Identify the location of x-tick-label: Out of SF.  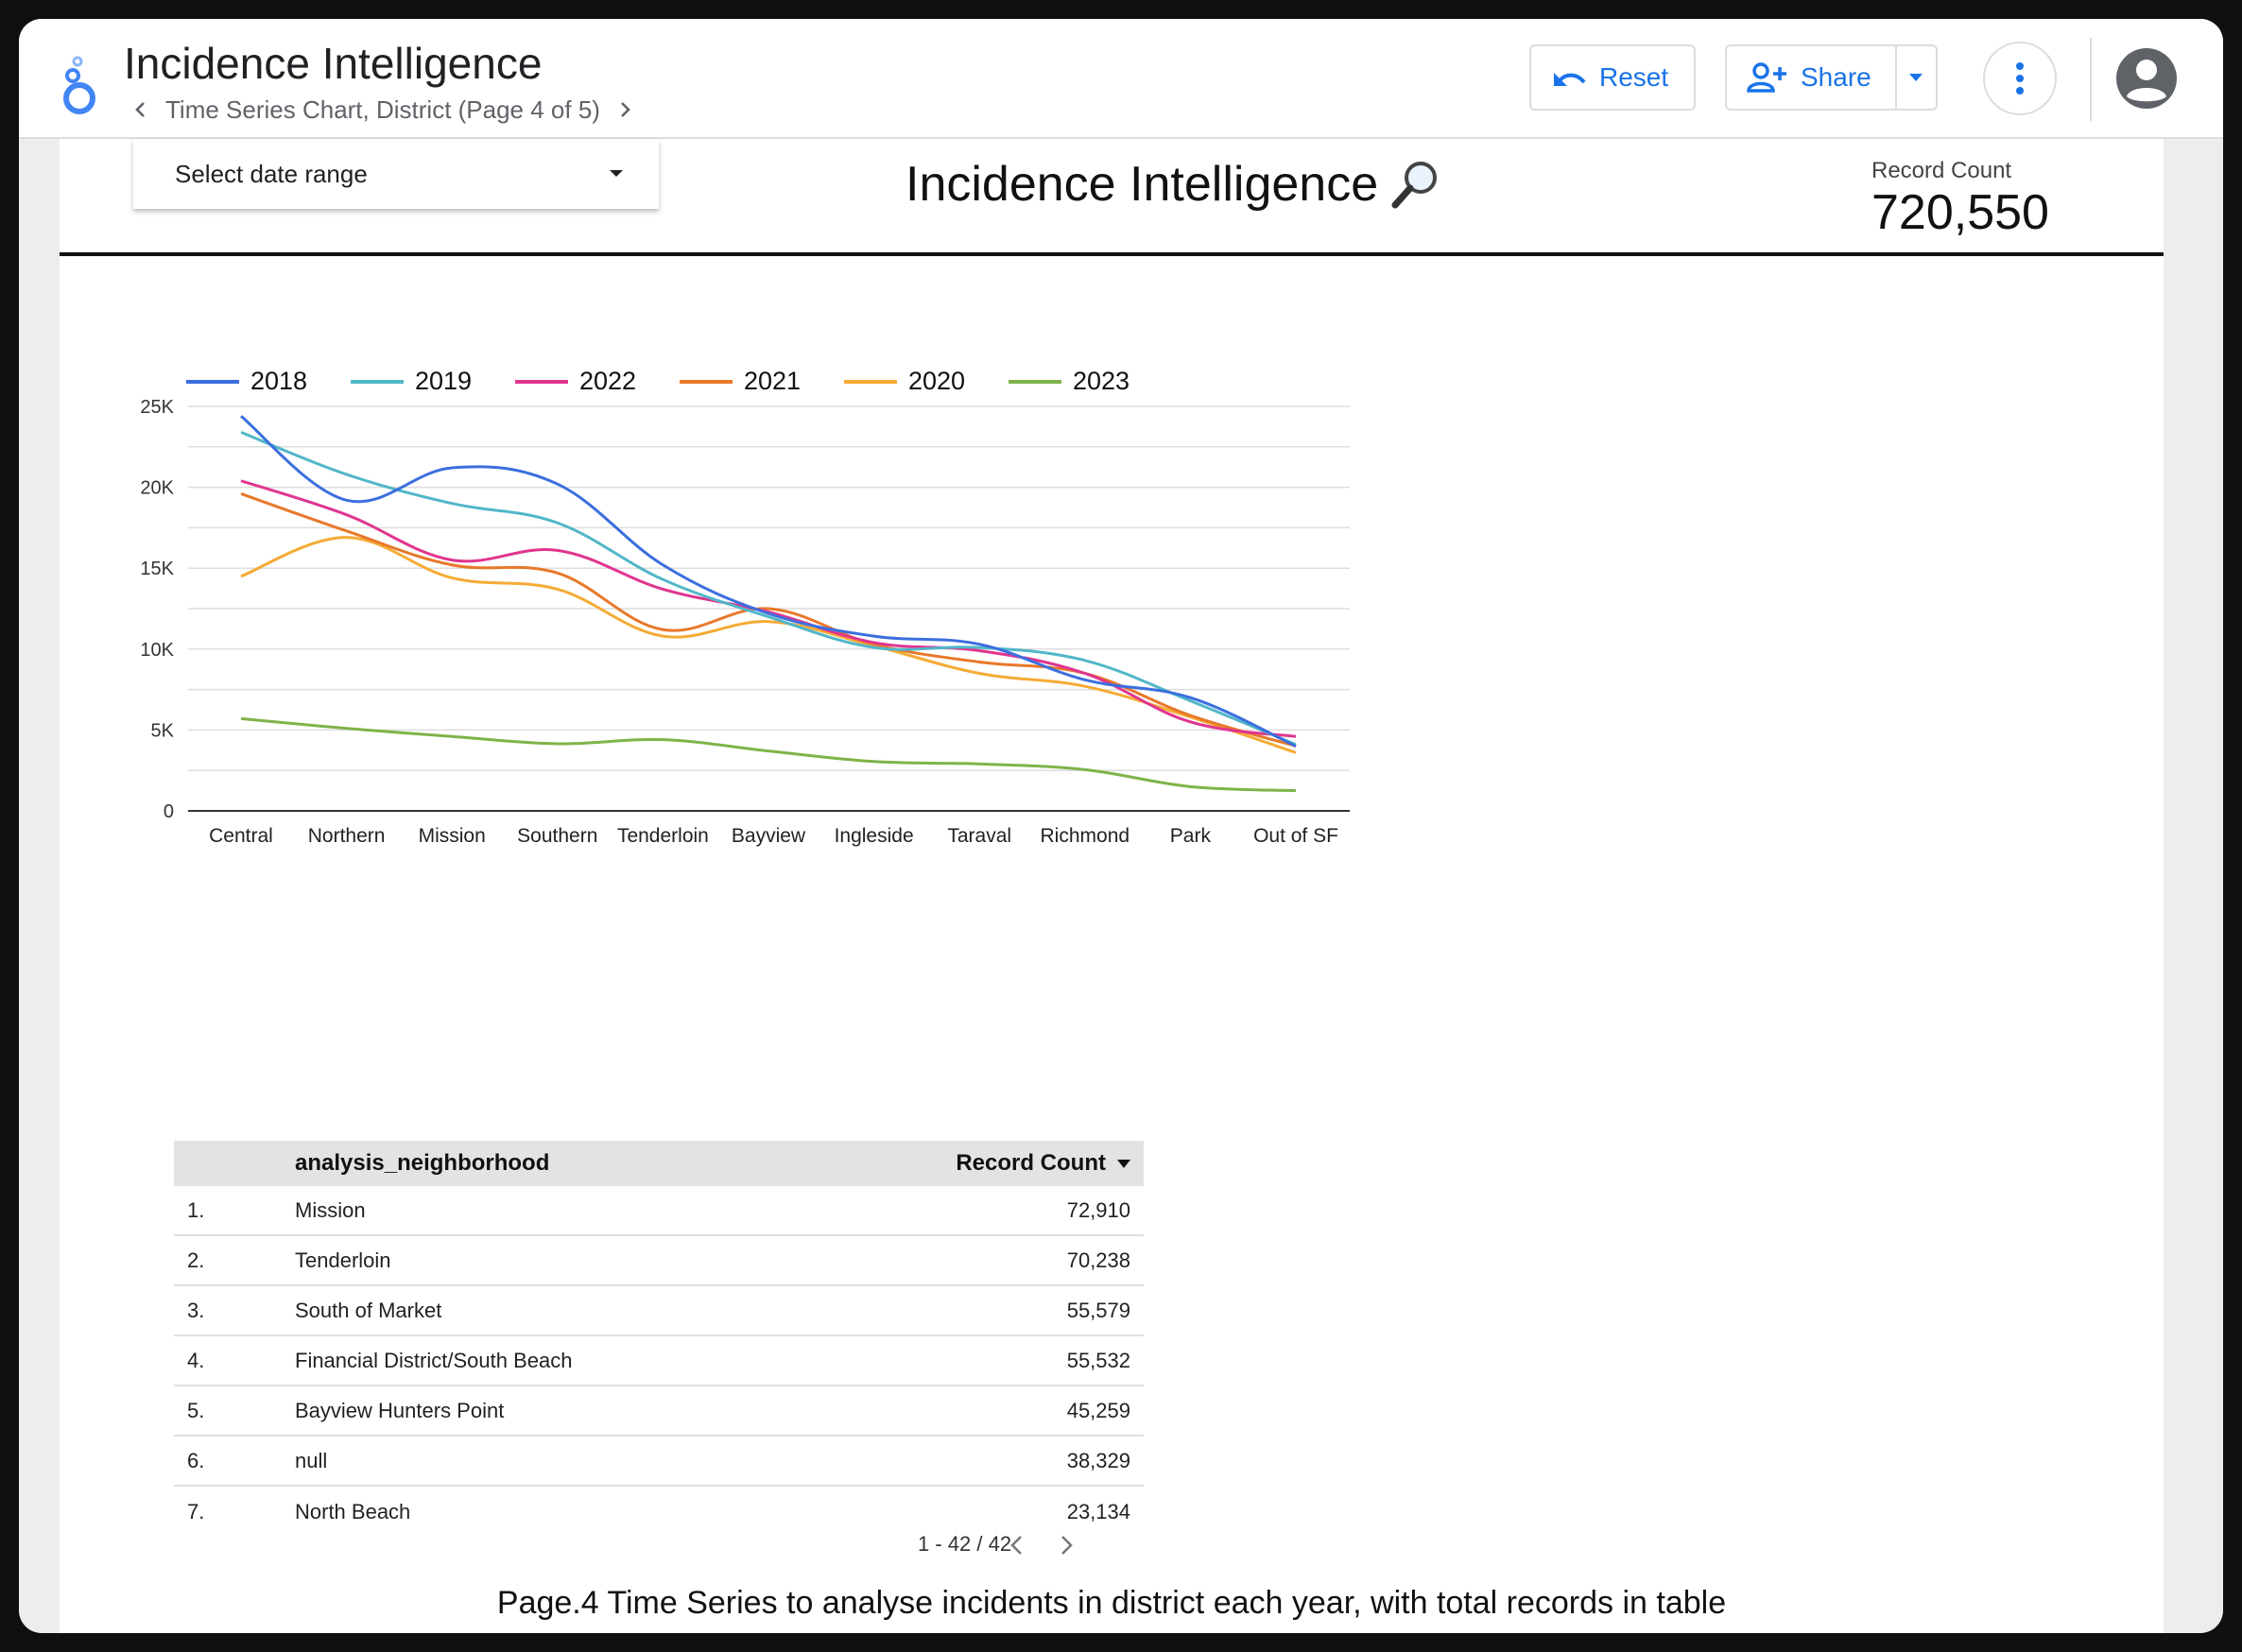
(1295, 836).